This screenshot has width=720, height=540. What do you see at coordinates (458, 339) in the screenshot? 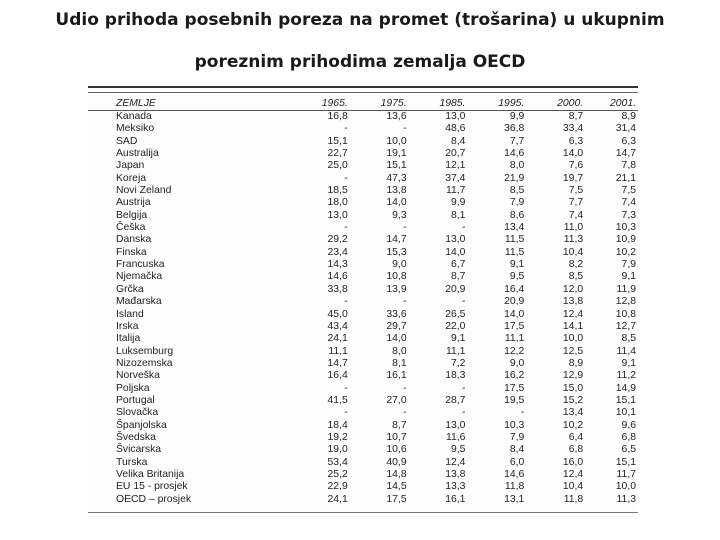
I see `cell-1985: 9,1` at bounding box center [458, 339].